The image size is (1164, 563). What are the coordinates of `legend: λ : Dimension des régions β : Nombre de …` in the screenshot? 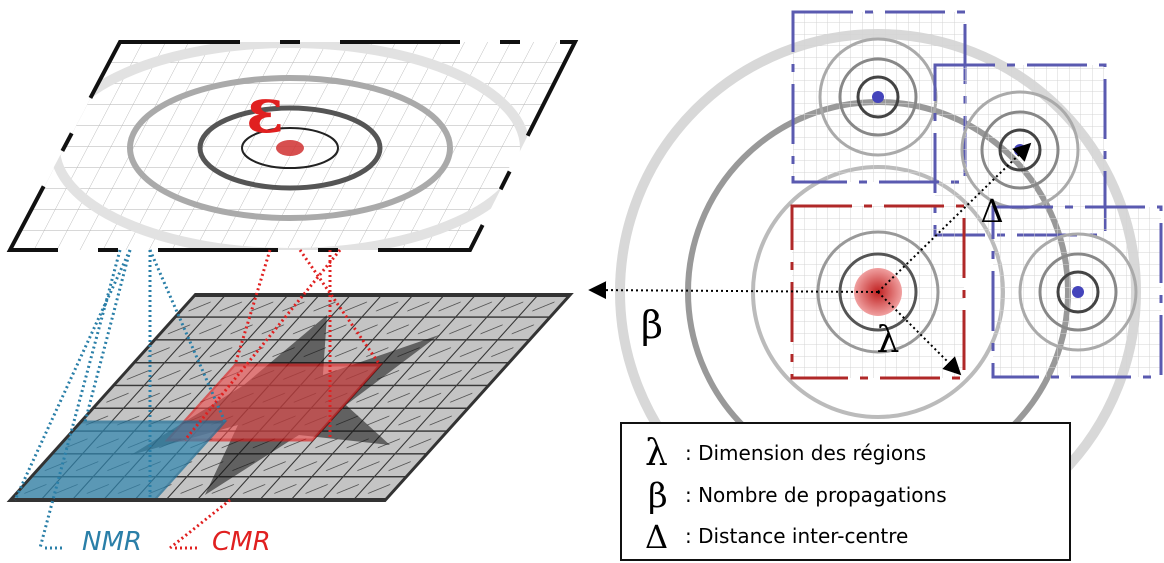 It's located at (845, 491).